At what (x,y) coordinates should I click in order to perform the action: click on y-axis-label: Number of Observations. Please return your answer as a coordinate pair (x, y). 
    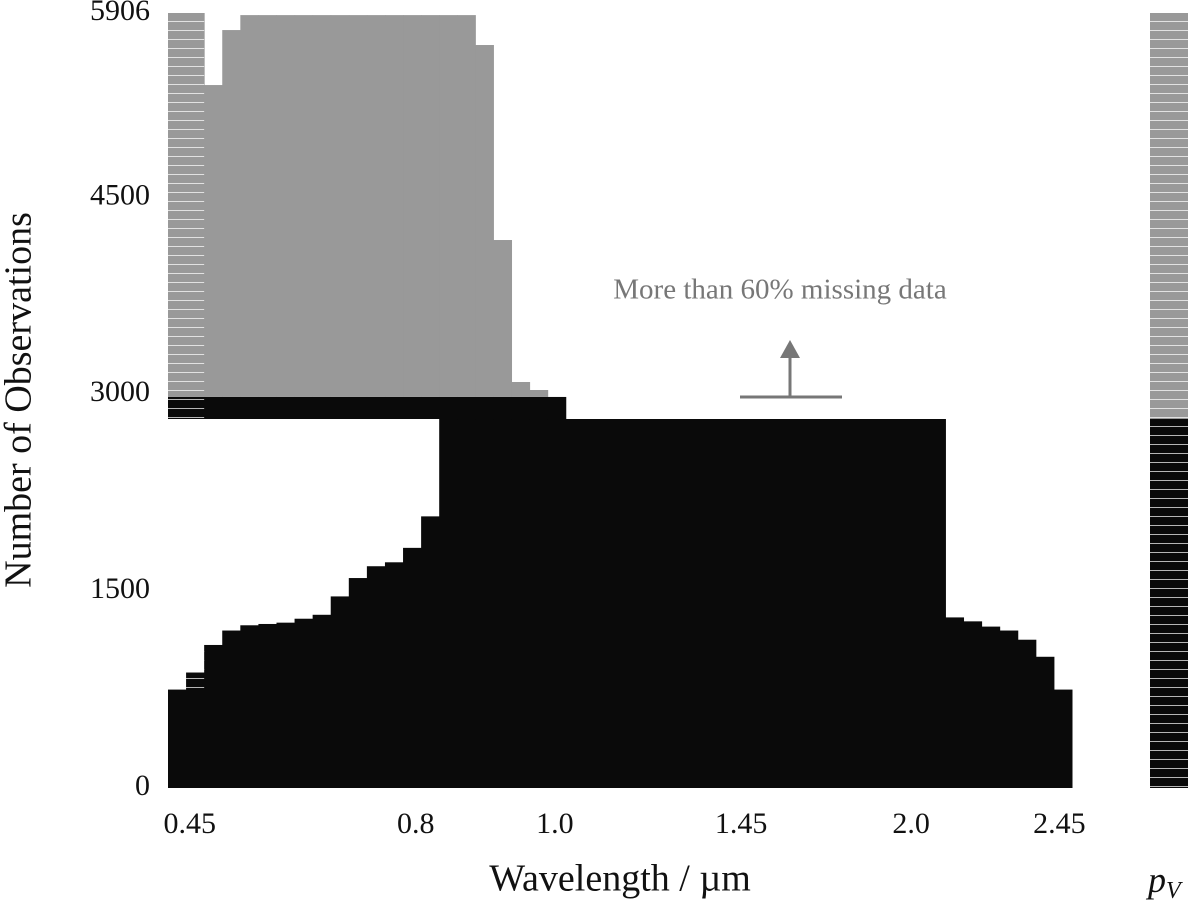
    Looking at the image, I should click on (20, 400).